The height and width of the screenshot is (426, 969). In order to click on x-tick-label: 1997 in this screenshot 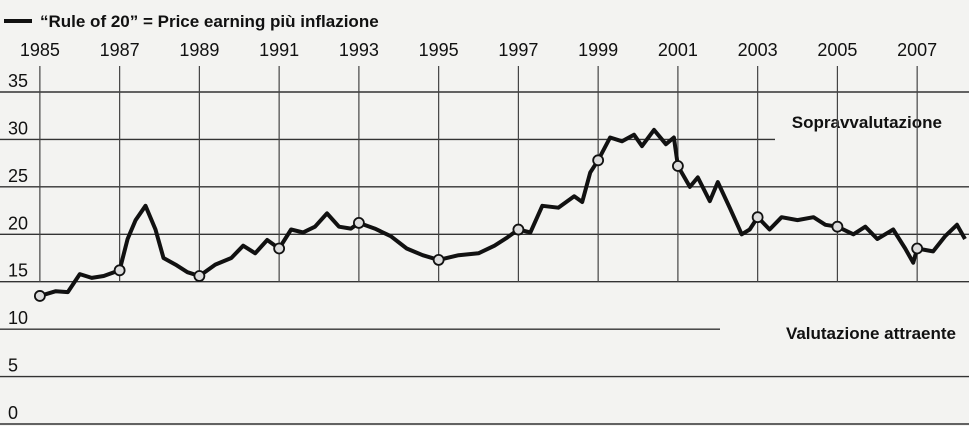, I will do `click(518, 50)`.